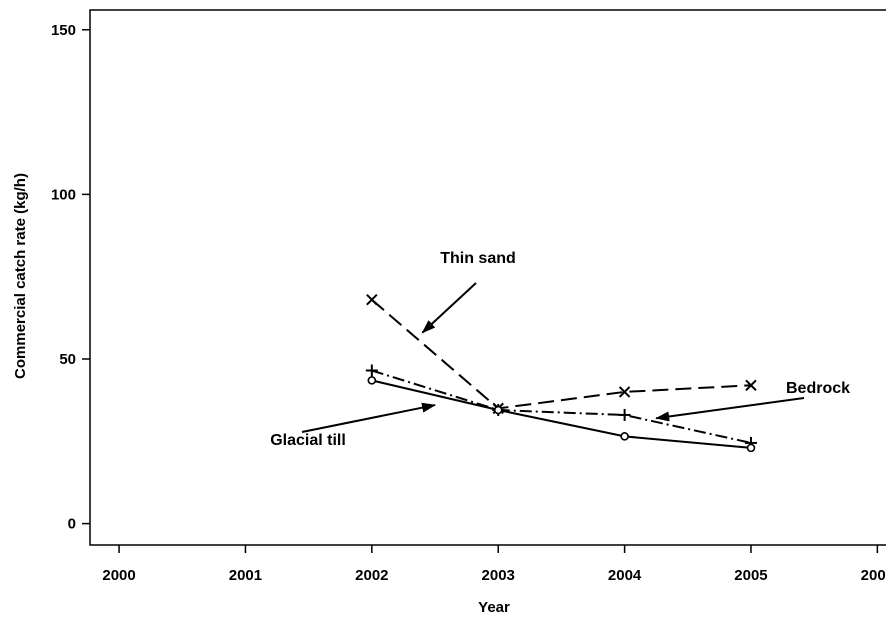 Image resolution: width=886 pixels, height=622 pixels. Describe the element at coordinates (625, 575) in the screenshot. I see `x-tick-label: 2004` at that location.